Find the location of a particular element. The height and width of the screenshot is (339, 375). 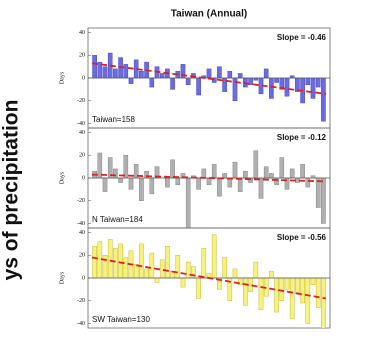

slope-annotation: Slope = -0.46 is located at coordinates (302, 37).